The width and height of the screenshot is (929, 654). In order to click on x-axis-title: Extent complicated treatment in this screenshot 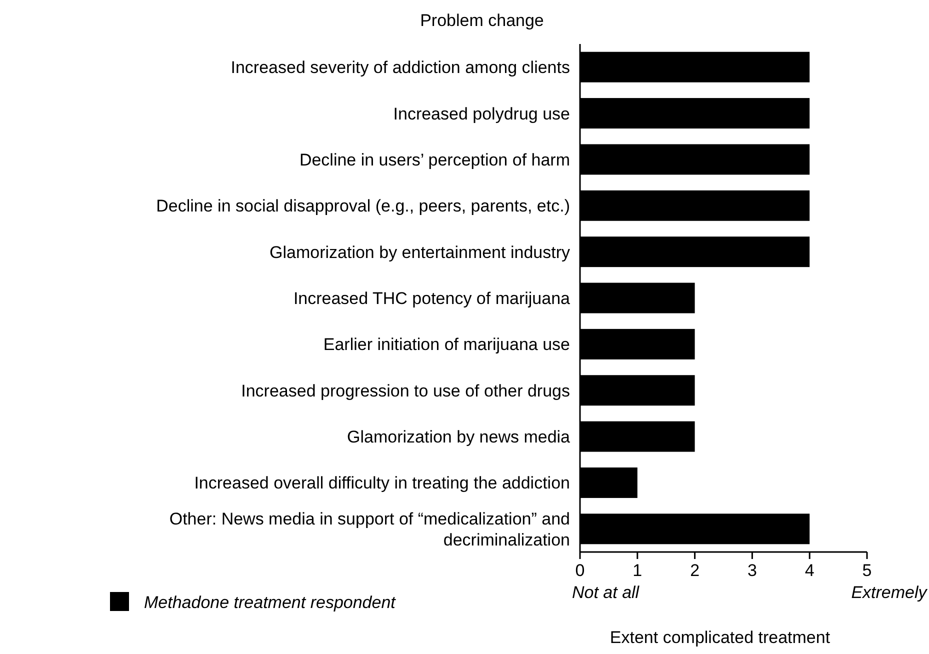, I will do `click(720, 637)`.